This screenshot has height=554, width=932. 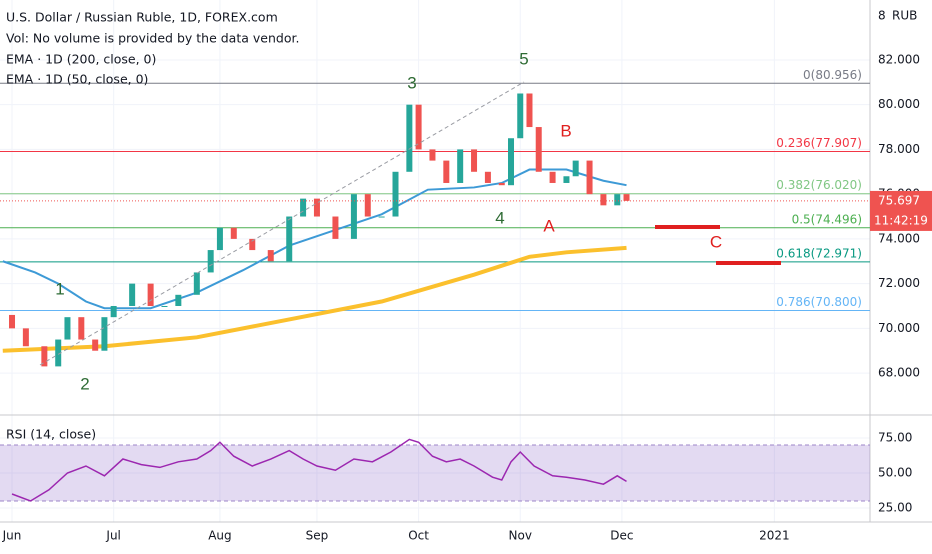 I want to click on cut-tick: 8, so click(x=882, y=16).